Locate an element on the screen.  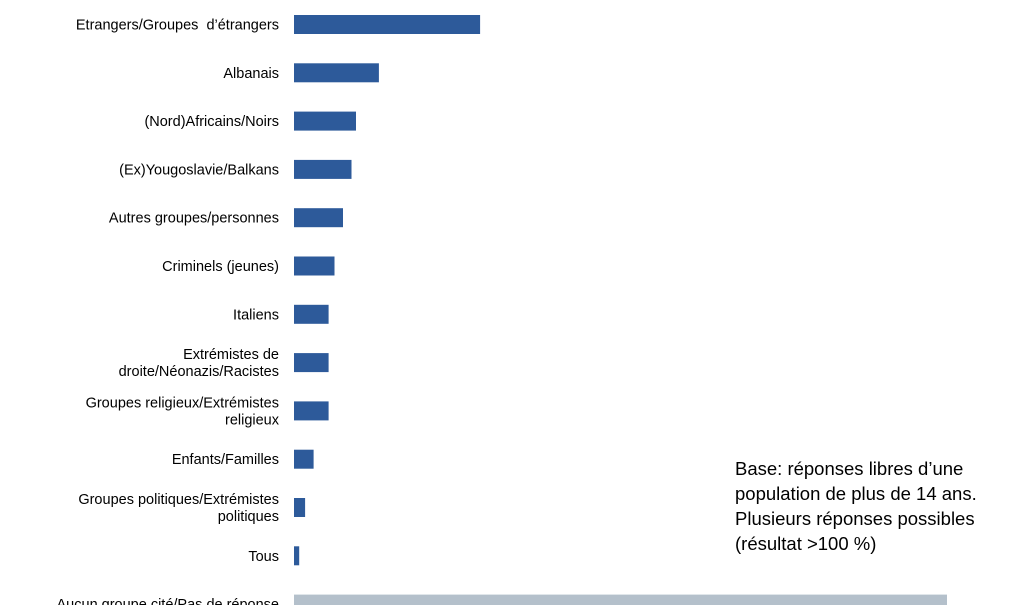
category-label: Autres groupes/personnes is located at coordinates (194, 219).